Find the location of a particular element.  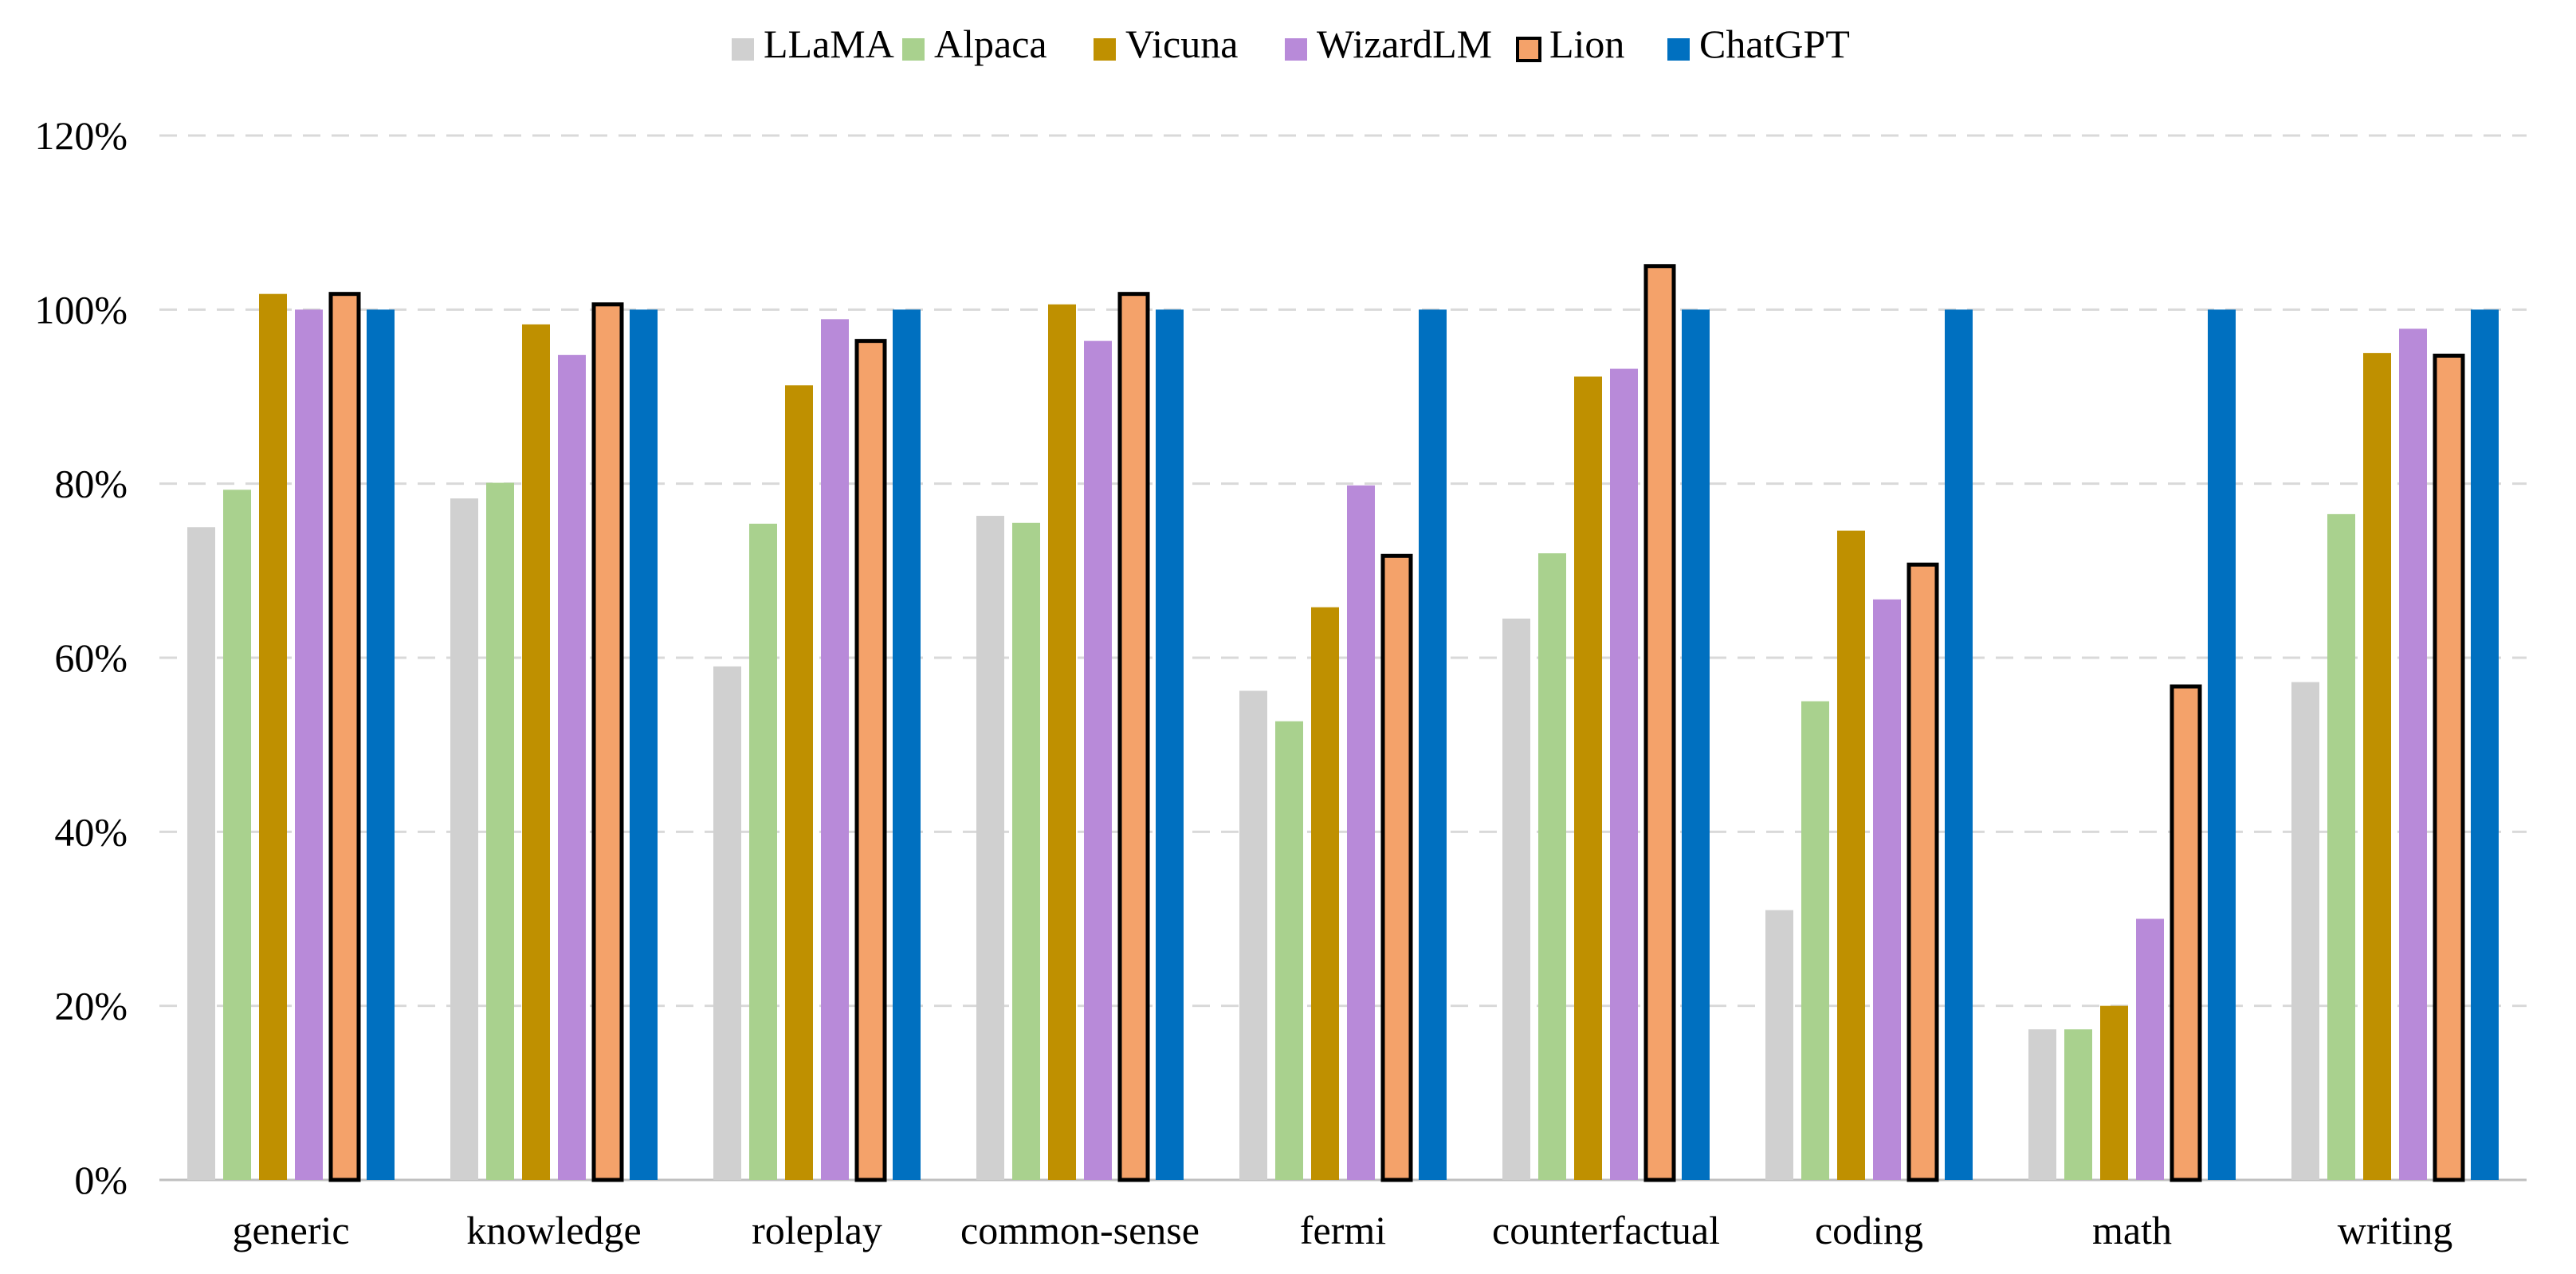

bar-lion-knowledge is located at coordinates (607, 742).